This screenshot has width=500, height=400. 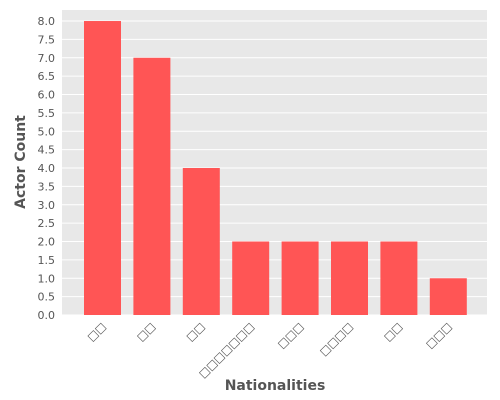 I want to click on x-tick-label: □□□□, so click(x=336, y=339).